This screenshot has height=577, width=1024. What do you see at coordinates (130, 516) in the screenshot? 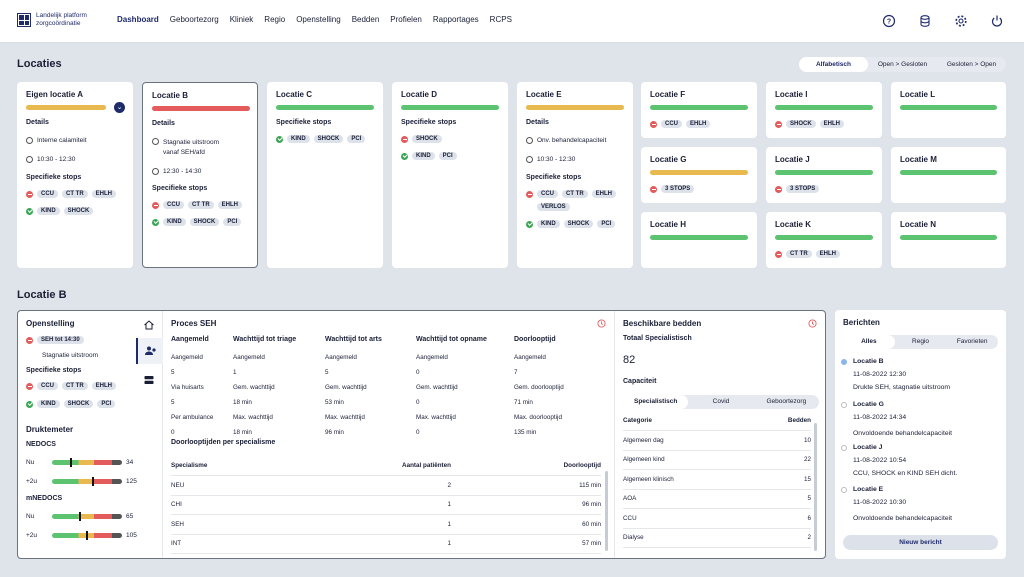
I see `gauge-value: 65` at bounding box center [130, 516].